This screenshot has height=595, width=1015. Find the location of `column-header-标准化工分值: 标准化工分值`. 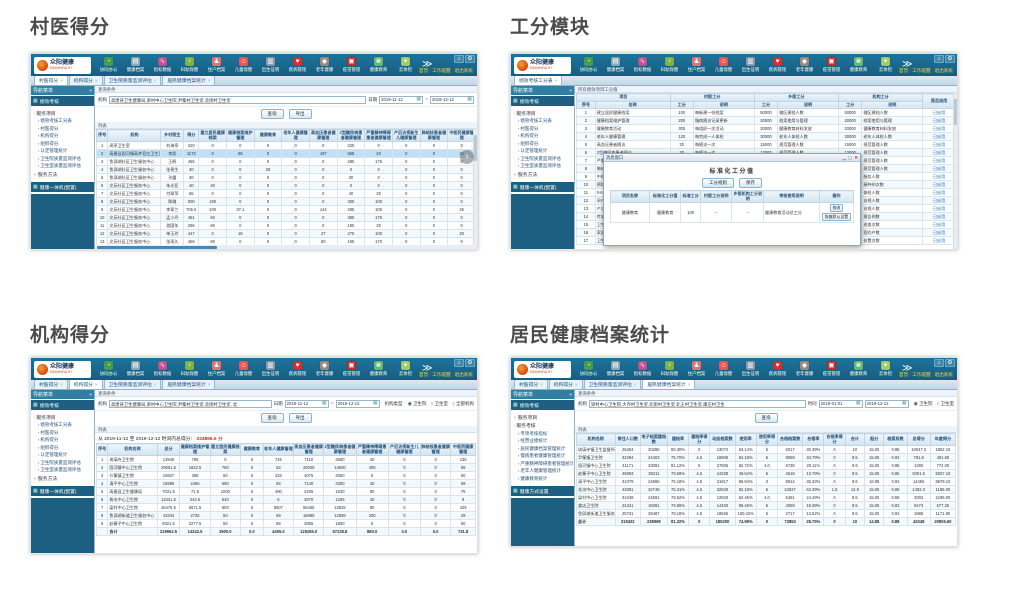

column-header-标准化工分值: 标准化工分值 is located at coordinates (665, 197).